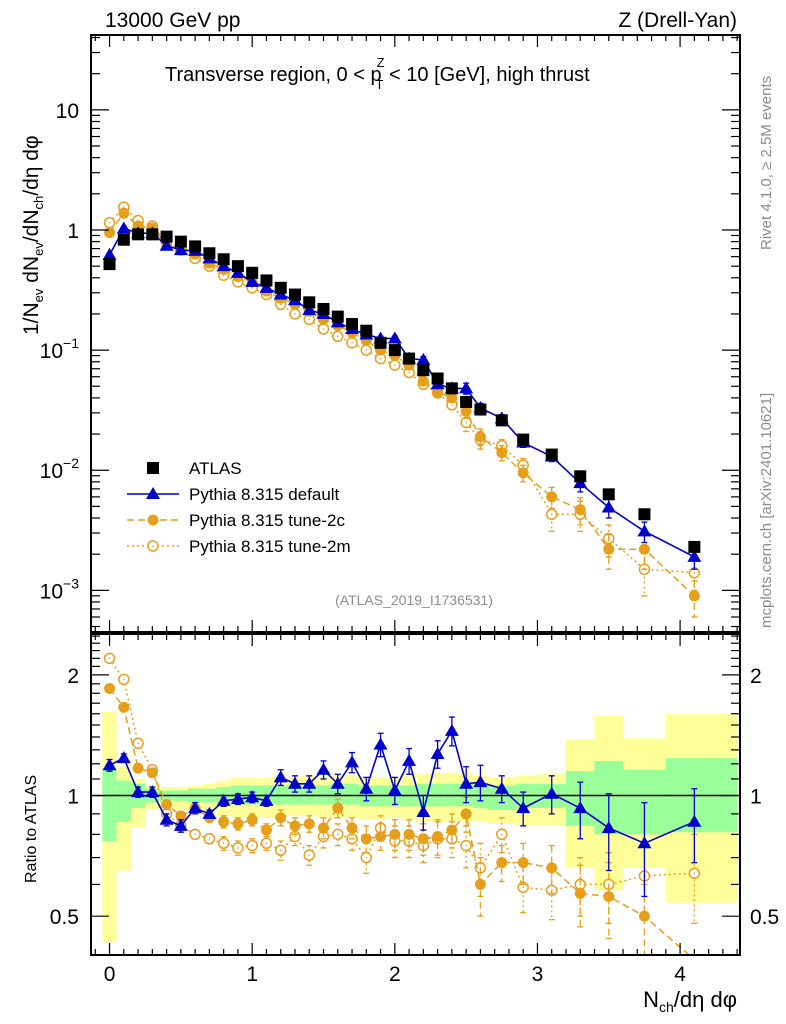  Describe the element at coordinates (73, 797) in the screenshot. I see `ratio-y-tick-label: 1` at that location.